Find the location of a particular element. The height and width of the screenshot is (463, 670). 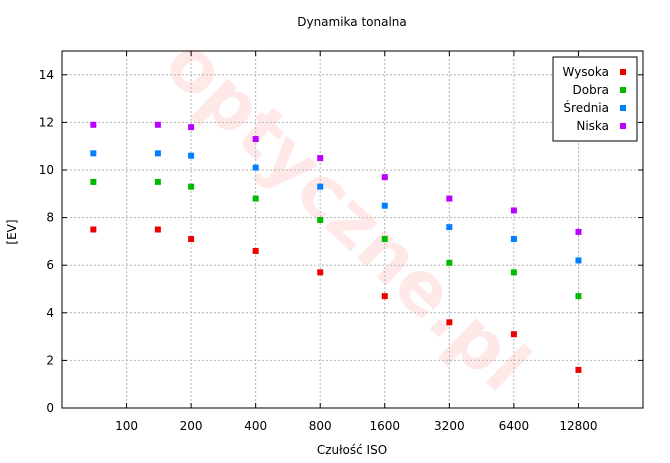

y-tick-label: 10 is located at coordinates (46, 170).